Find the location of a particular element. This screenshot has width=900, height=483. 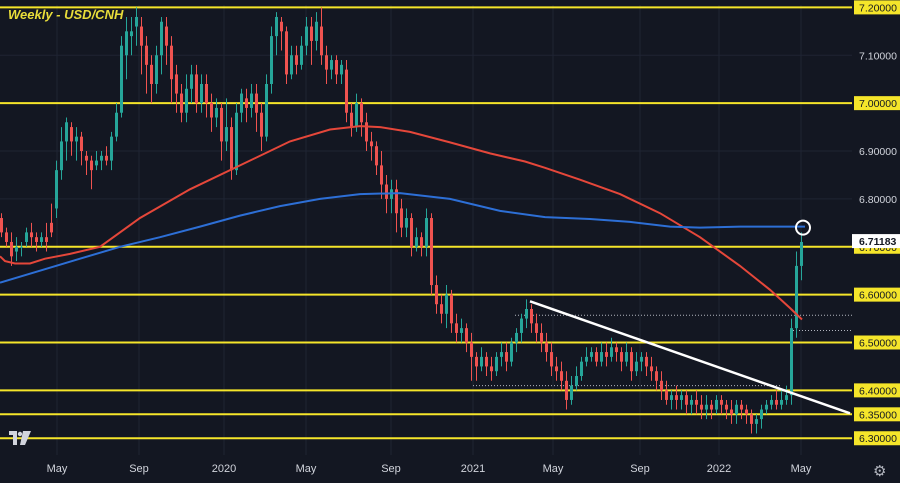

time-axis: May Sep 2020 May Sep 2021 May Sep 2022 May is located at coordinates (426, 469).